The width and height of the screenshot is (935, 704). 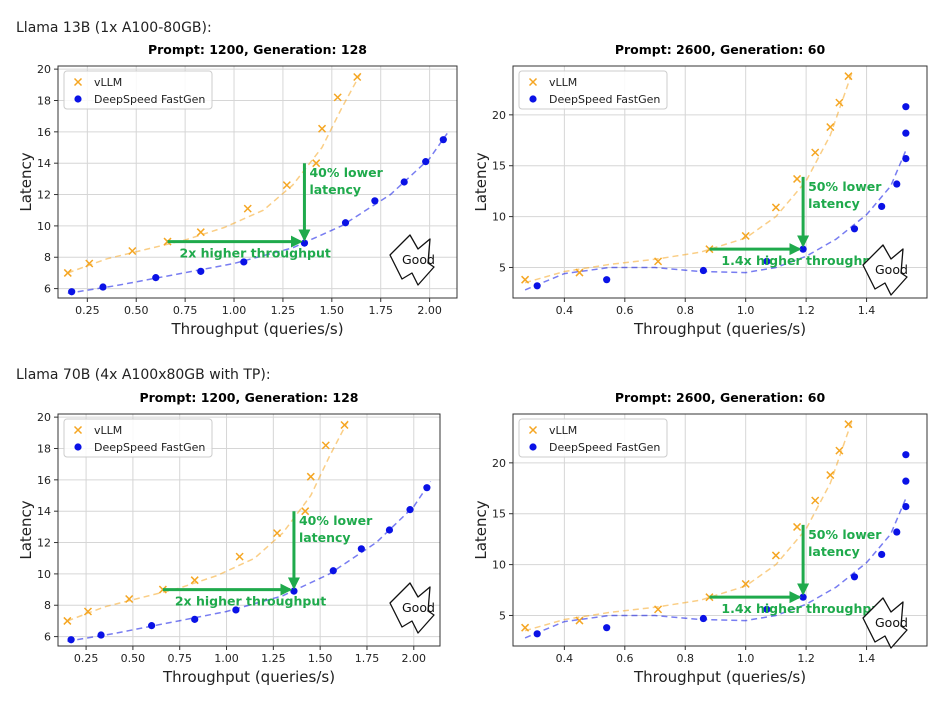 I want to click on x-tick-label: 1.25, so click(x=283, y=310).